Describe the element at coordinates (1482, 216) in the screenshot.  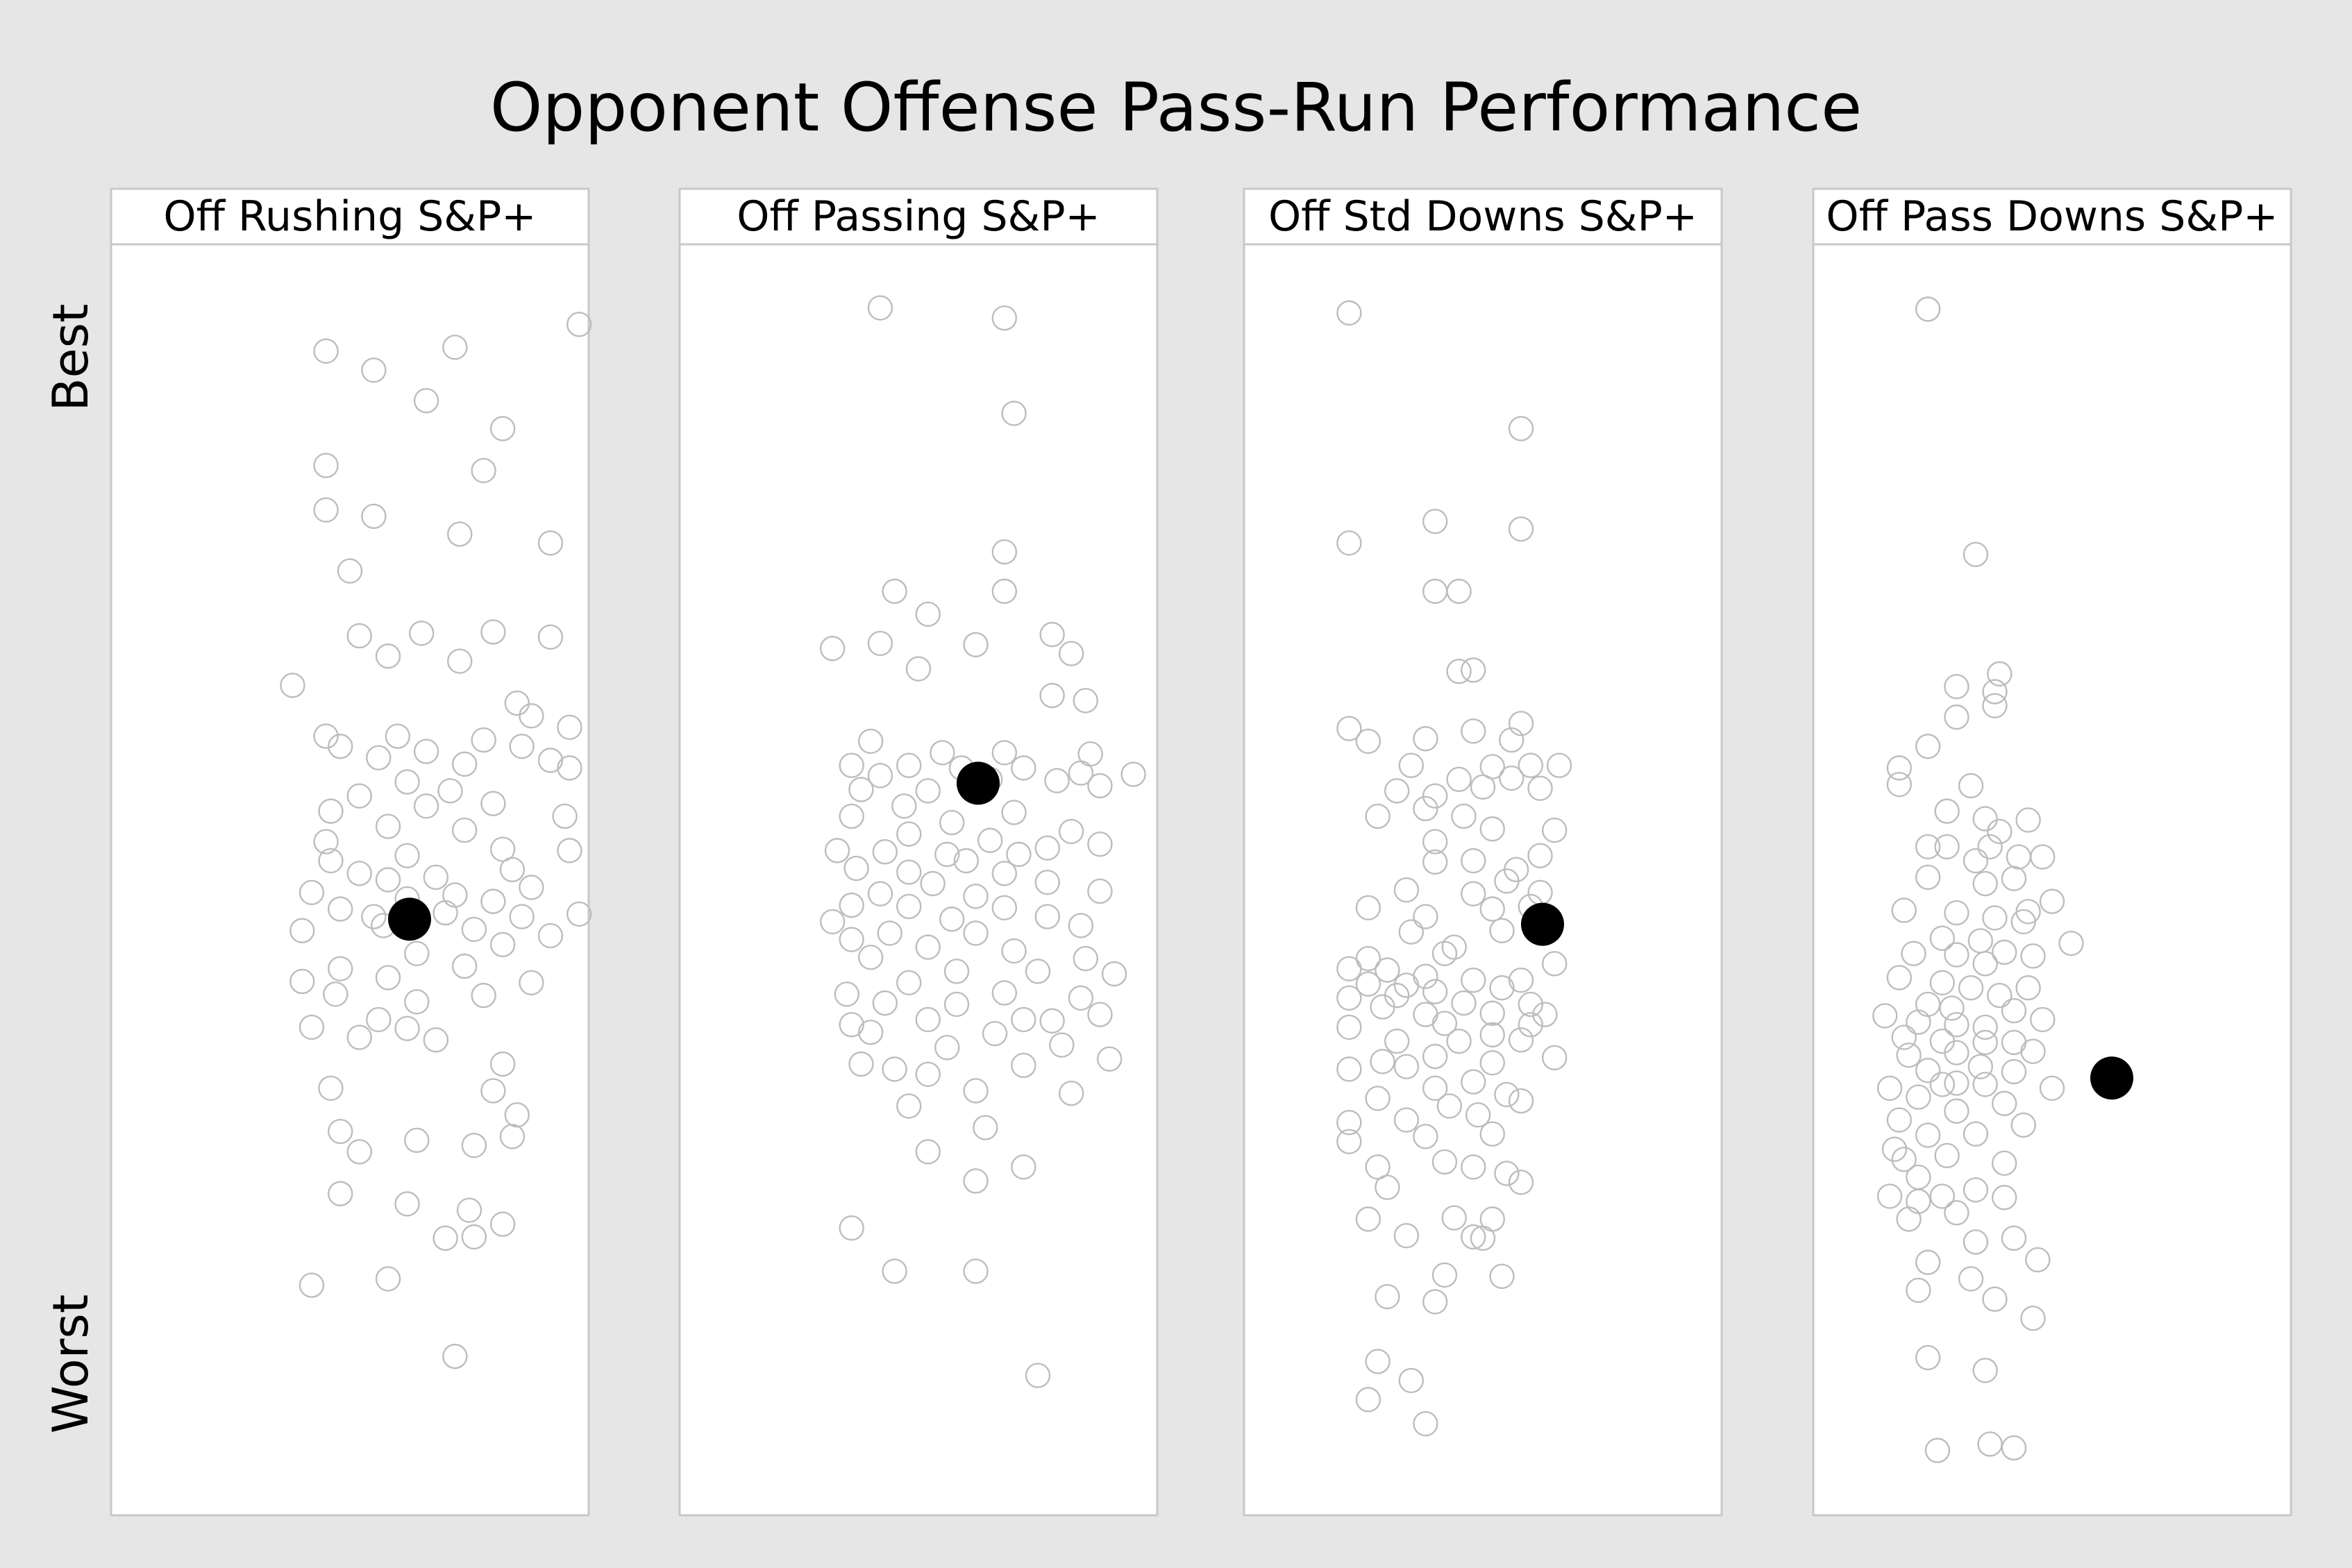
I see `panel-header-label: Off Std Downs S&P+` at that location.